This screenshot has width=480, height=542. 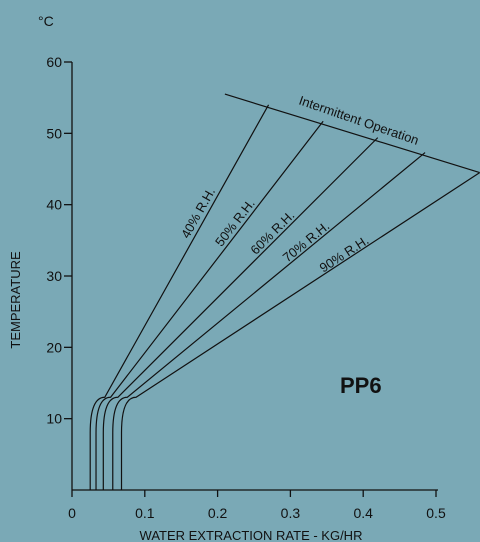 I want to click on x-tick-label: 0.5, so click(x=436, y=513).